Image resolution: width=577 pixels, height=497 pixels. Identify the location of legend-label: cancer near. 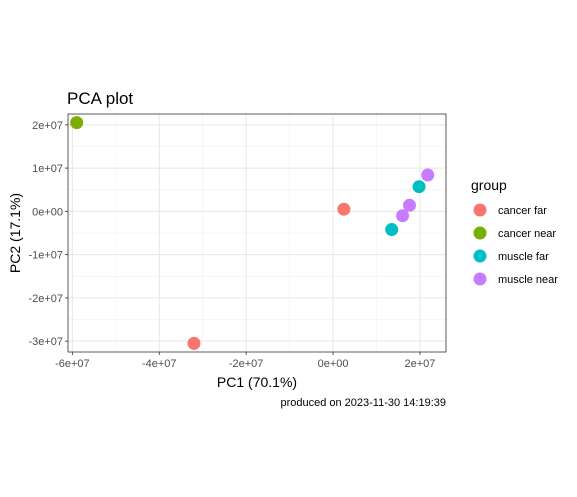
(527, 234).